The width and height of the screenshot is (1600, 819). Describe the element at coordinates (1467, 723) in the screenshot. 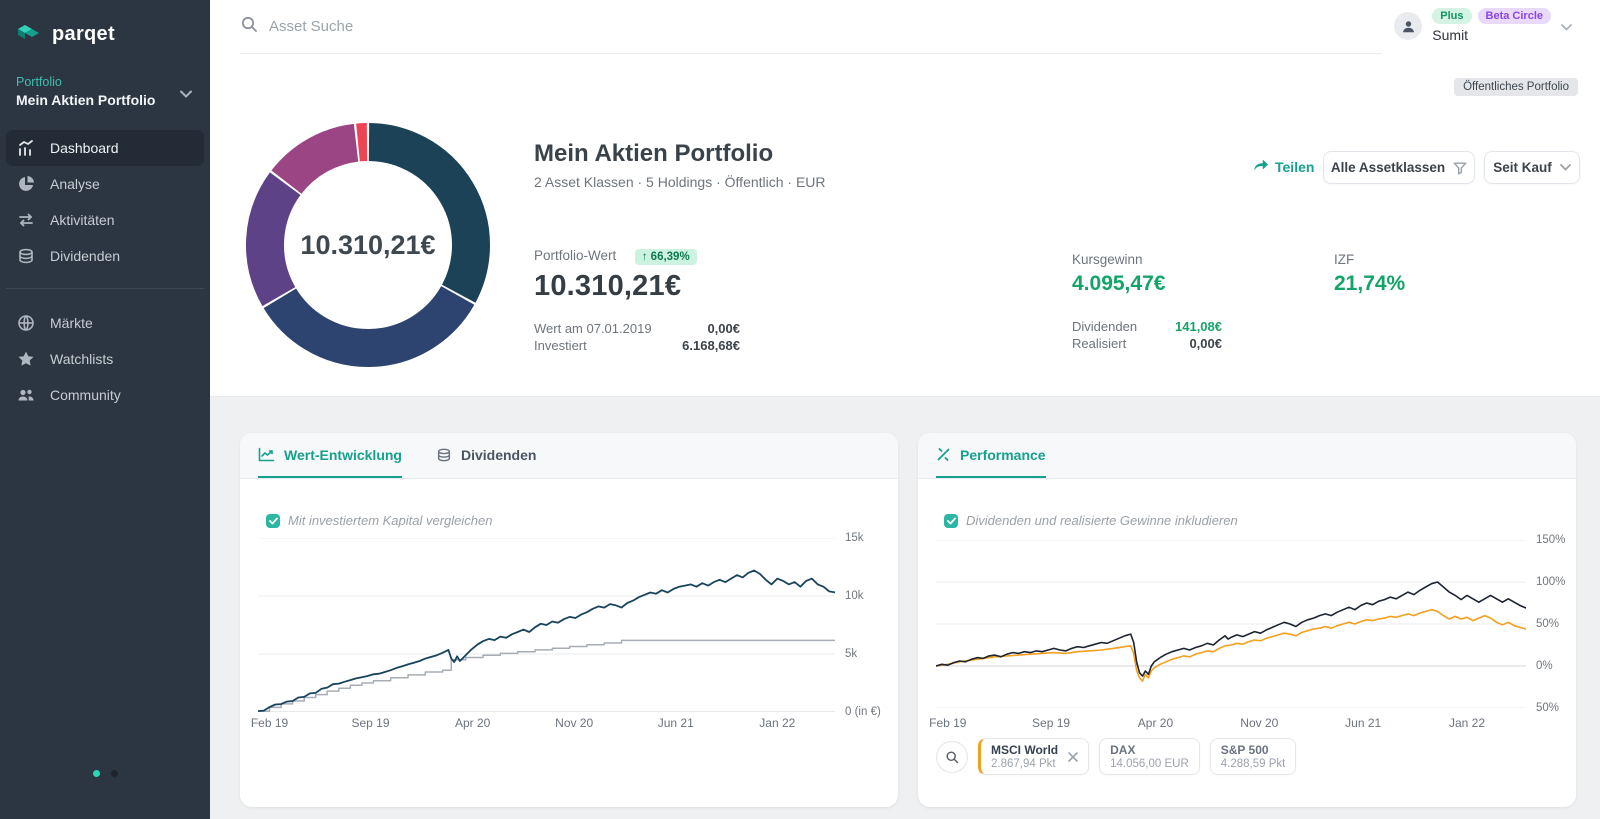

I see `x-tick-label: Jan 22` at that location.